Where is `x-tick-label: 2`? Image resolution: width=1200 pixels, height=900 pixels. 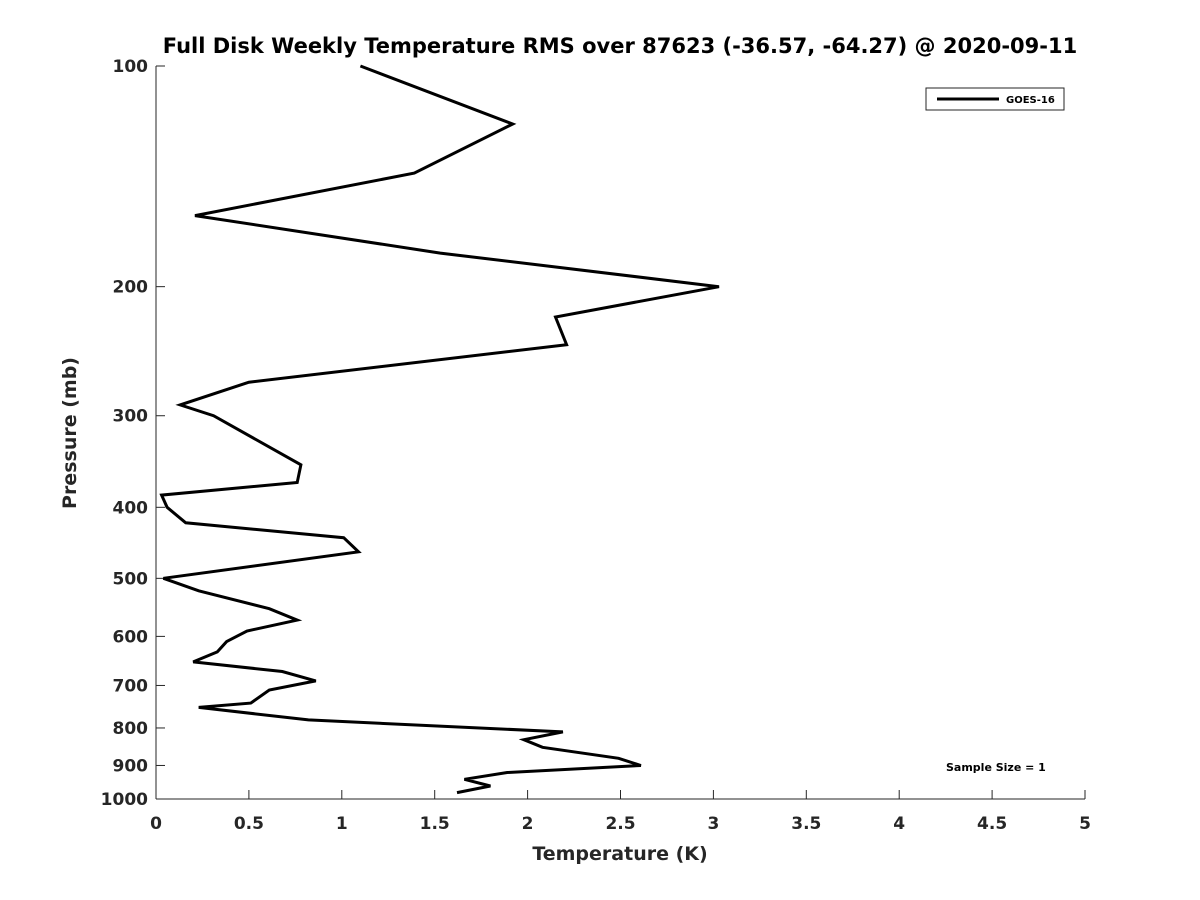 x-tick-label: 2 is located at coordinates (528, 824).